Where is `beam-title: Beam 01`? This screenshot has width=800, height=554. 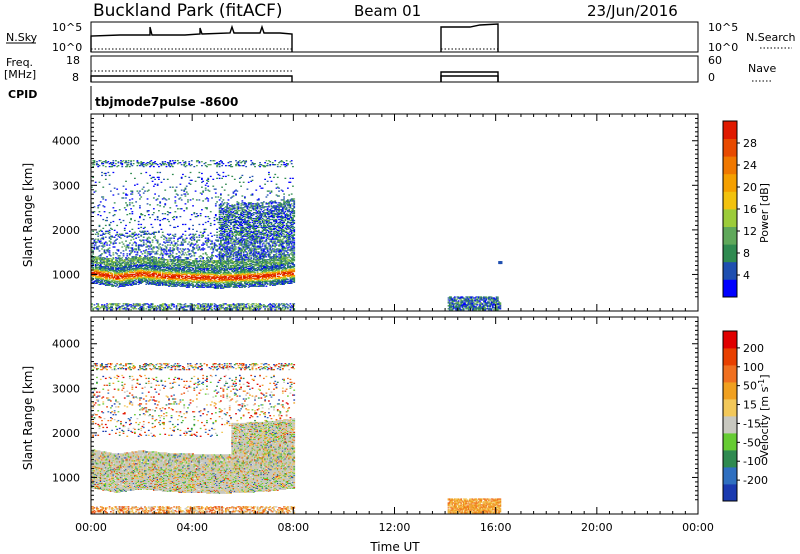
beam-title: Beam 01 is located at coordinates (387, 11).